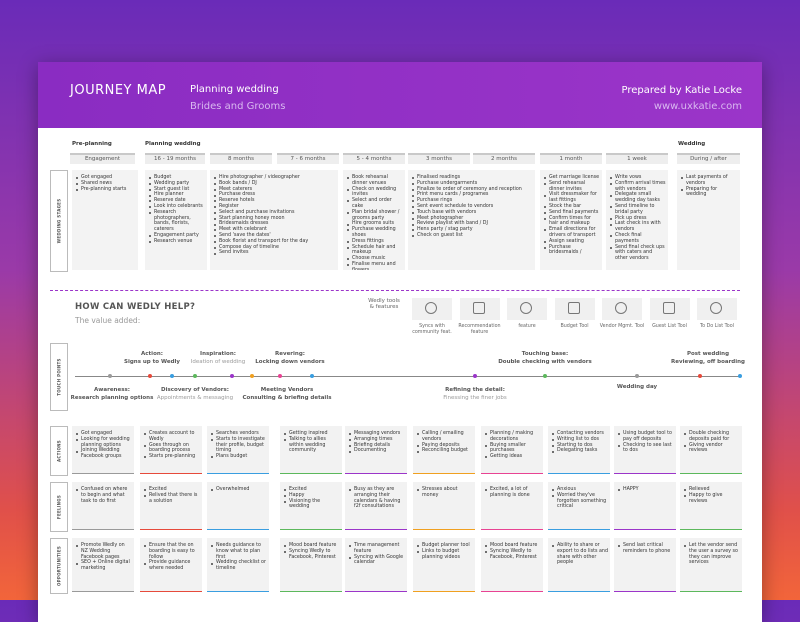  I want to click on list-item: Select and order cake, so click(374, 204).